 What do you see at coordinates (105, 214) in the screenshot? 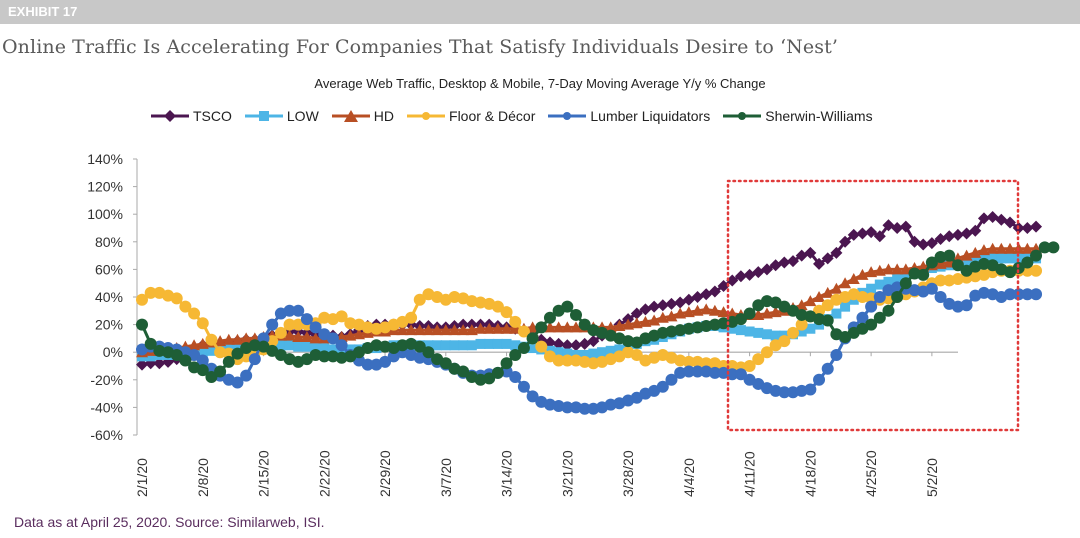
I see `y-tick-label: 100%` at bounding box center [105, 214].